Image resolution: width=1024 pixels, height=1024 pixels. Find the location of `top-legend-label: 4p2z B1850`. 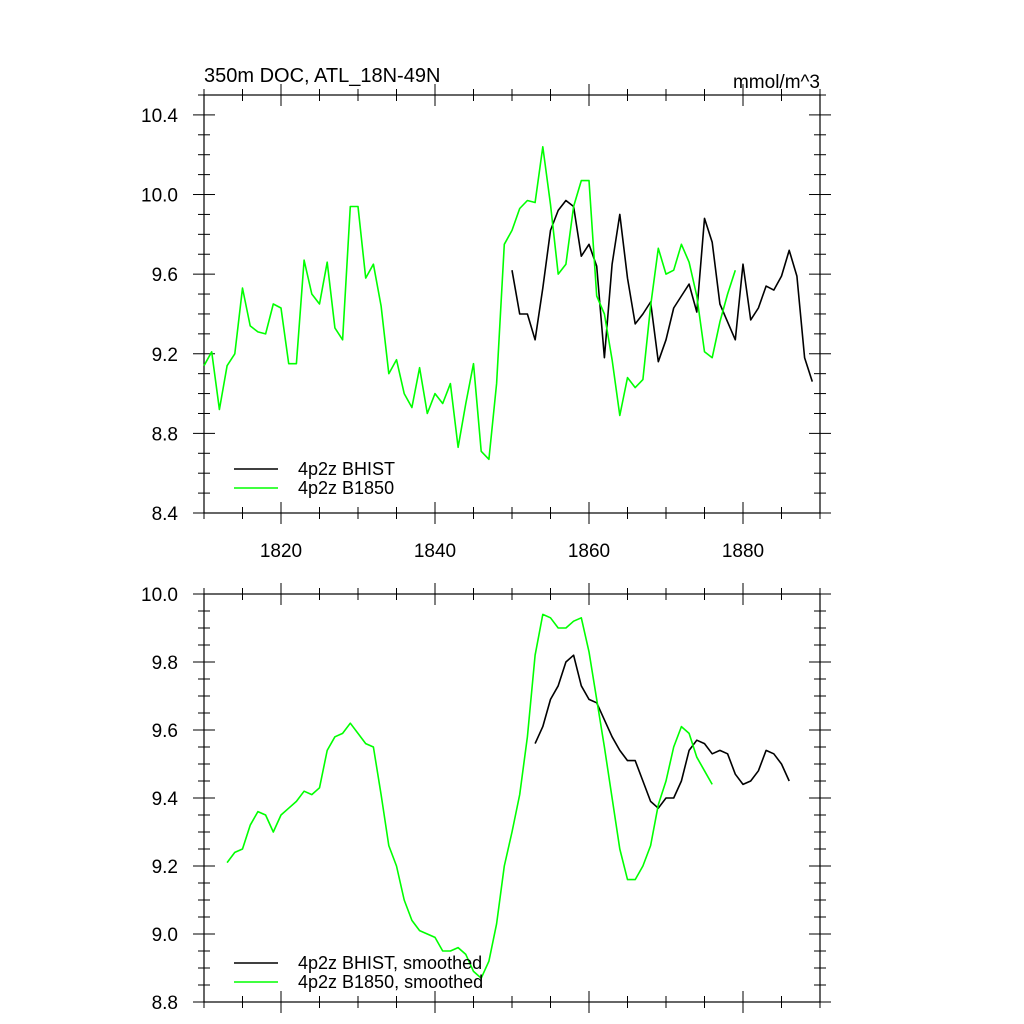

top-legend-label: 4p2z B1850 is located at coordinates (346, 488).